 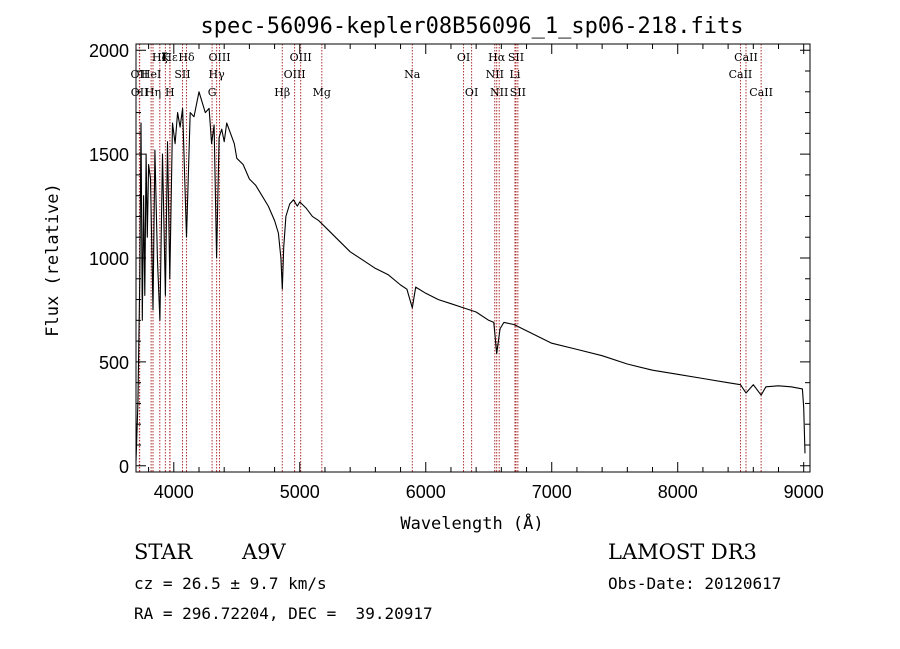 I want to click on y-tick-label: 500, so click(x=114, y=363).